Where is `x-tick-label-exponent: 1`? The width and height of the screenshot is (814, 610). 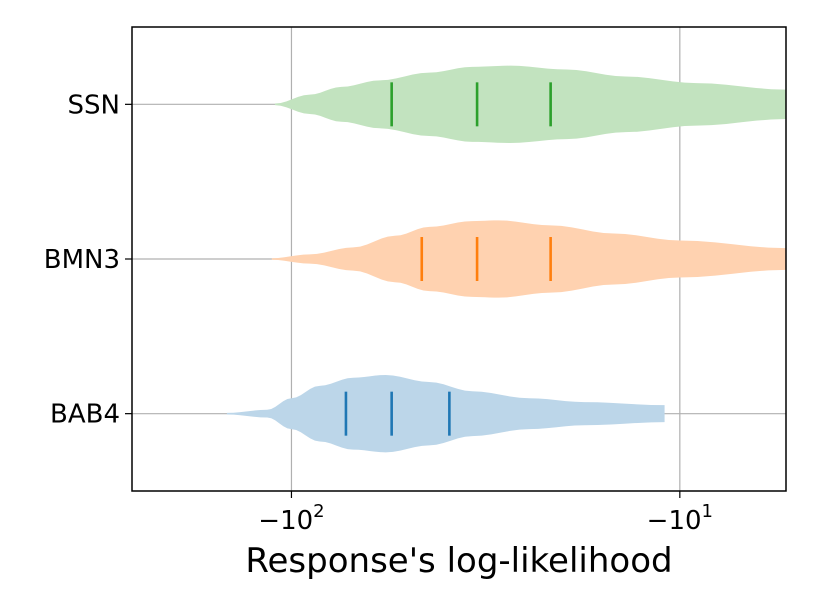 x-tick-label-exponent: 1 is located at coordinates (707, 511).